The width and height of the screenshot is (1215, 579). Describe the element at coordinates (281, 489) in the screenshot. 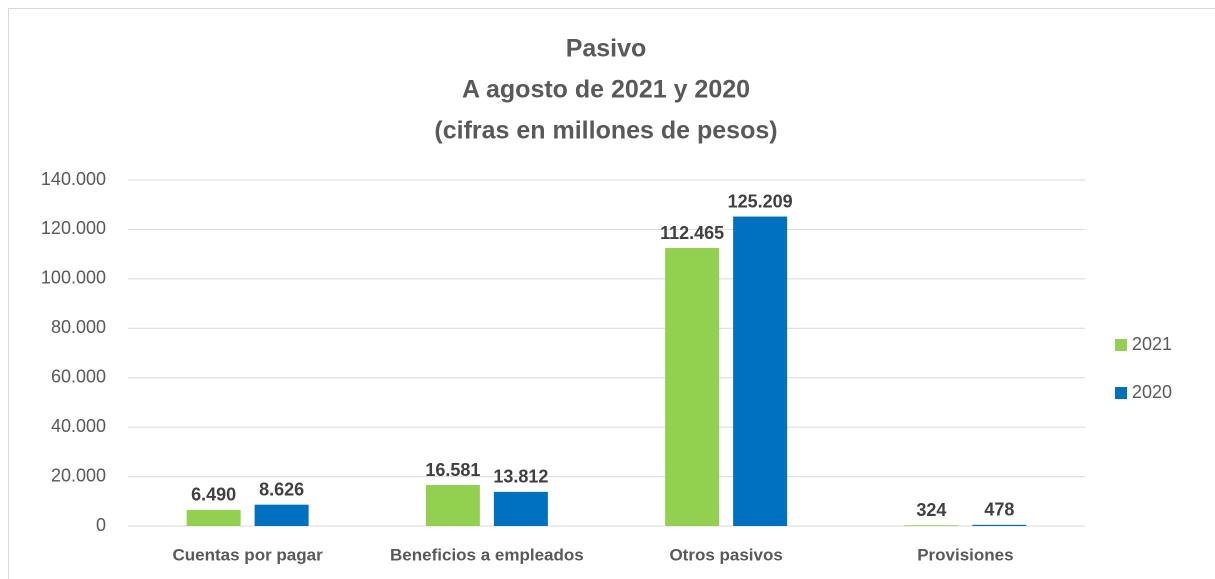

I see `value-label: 8.626` at that location.